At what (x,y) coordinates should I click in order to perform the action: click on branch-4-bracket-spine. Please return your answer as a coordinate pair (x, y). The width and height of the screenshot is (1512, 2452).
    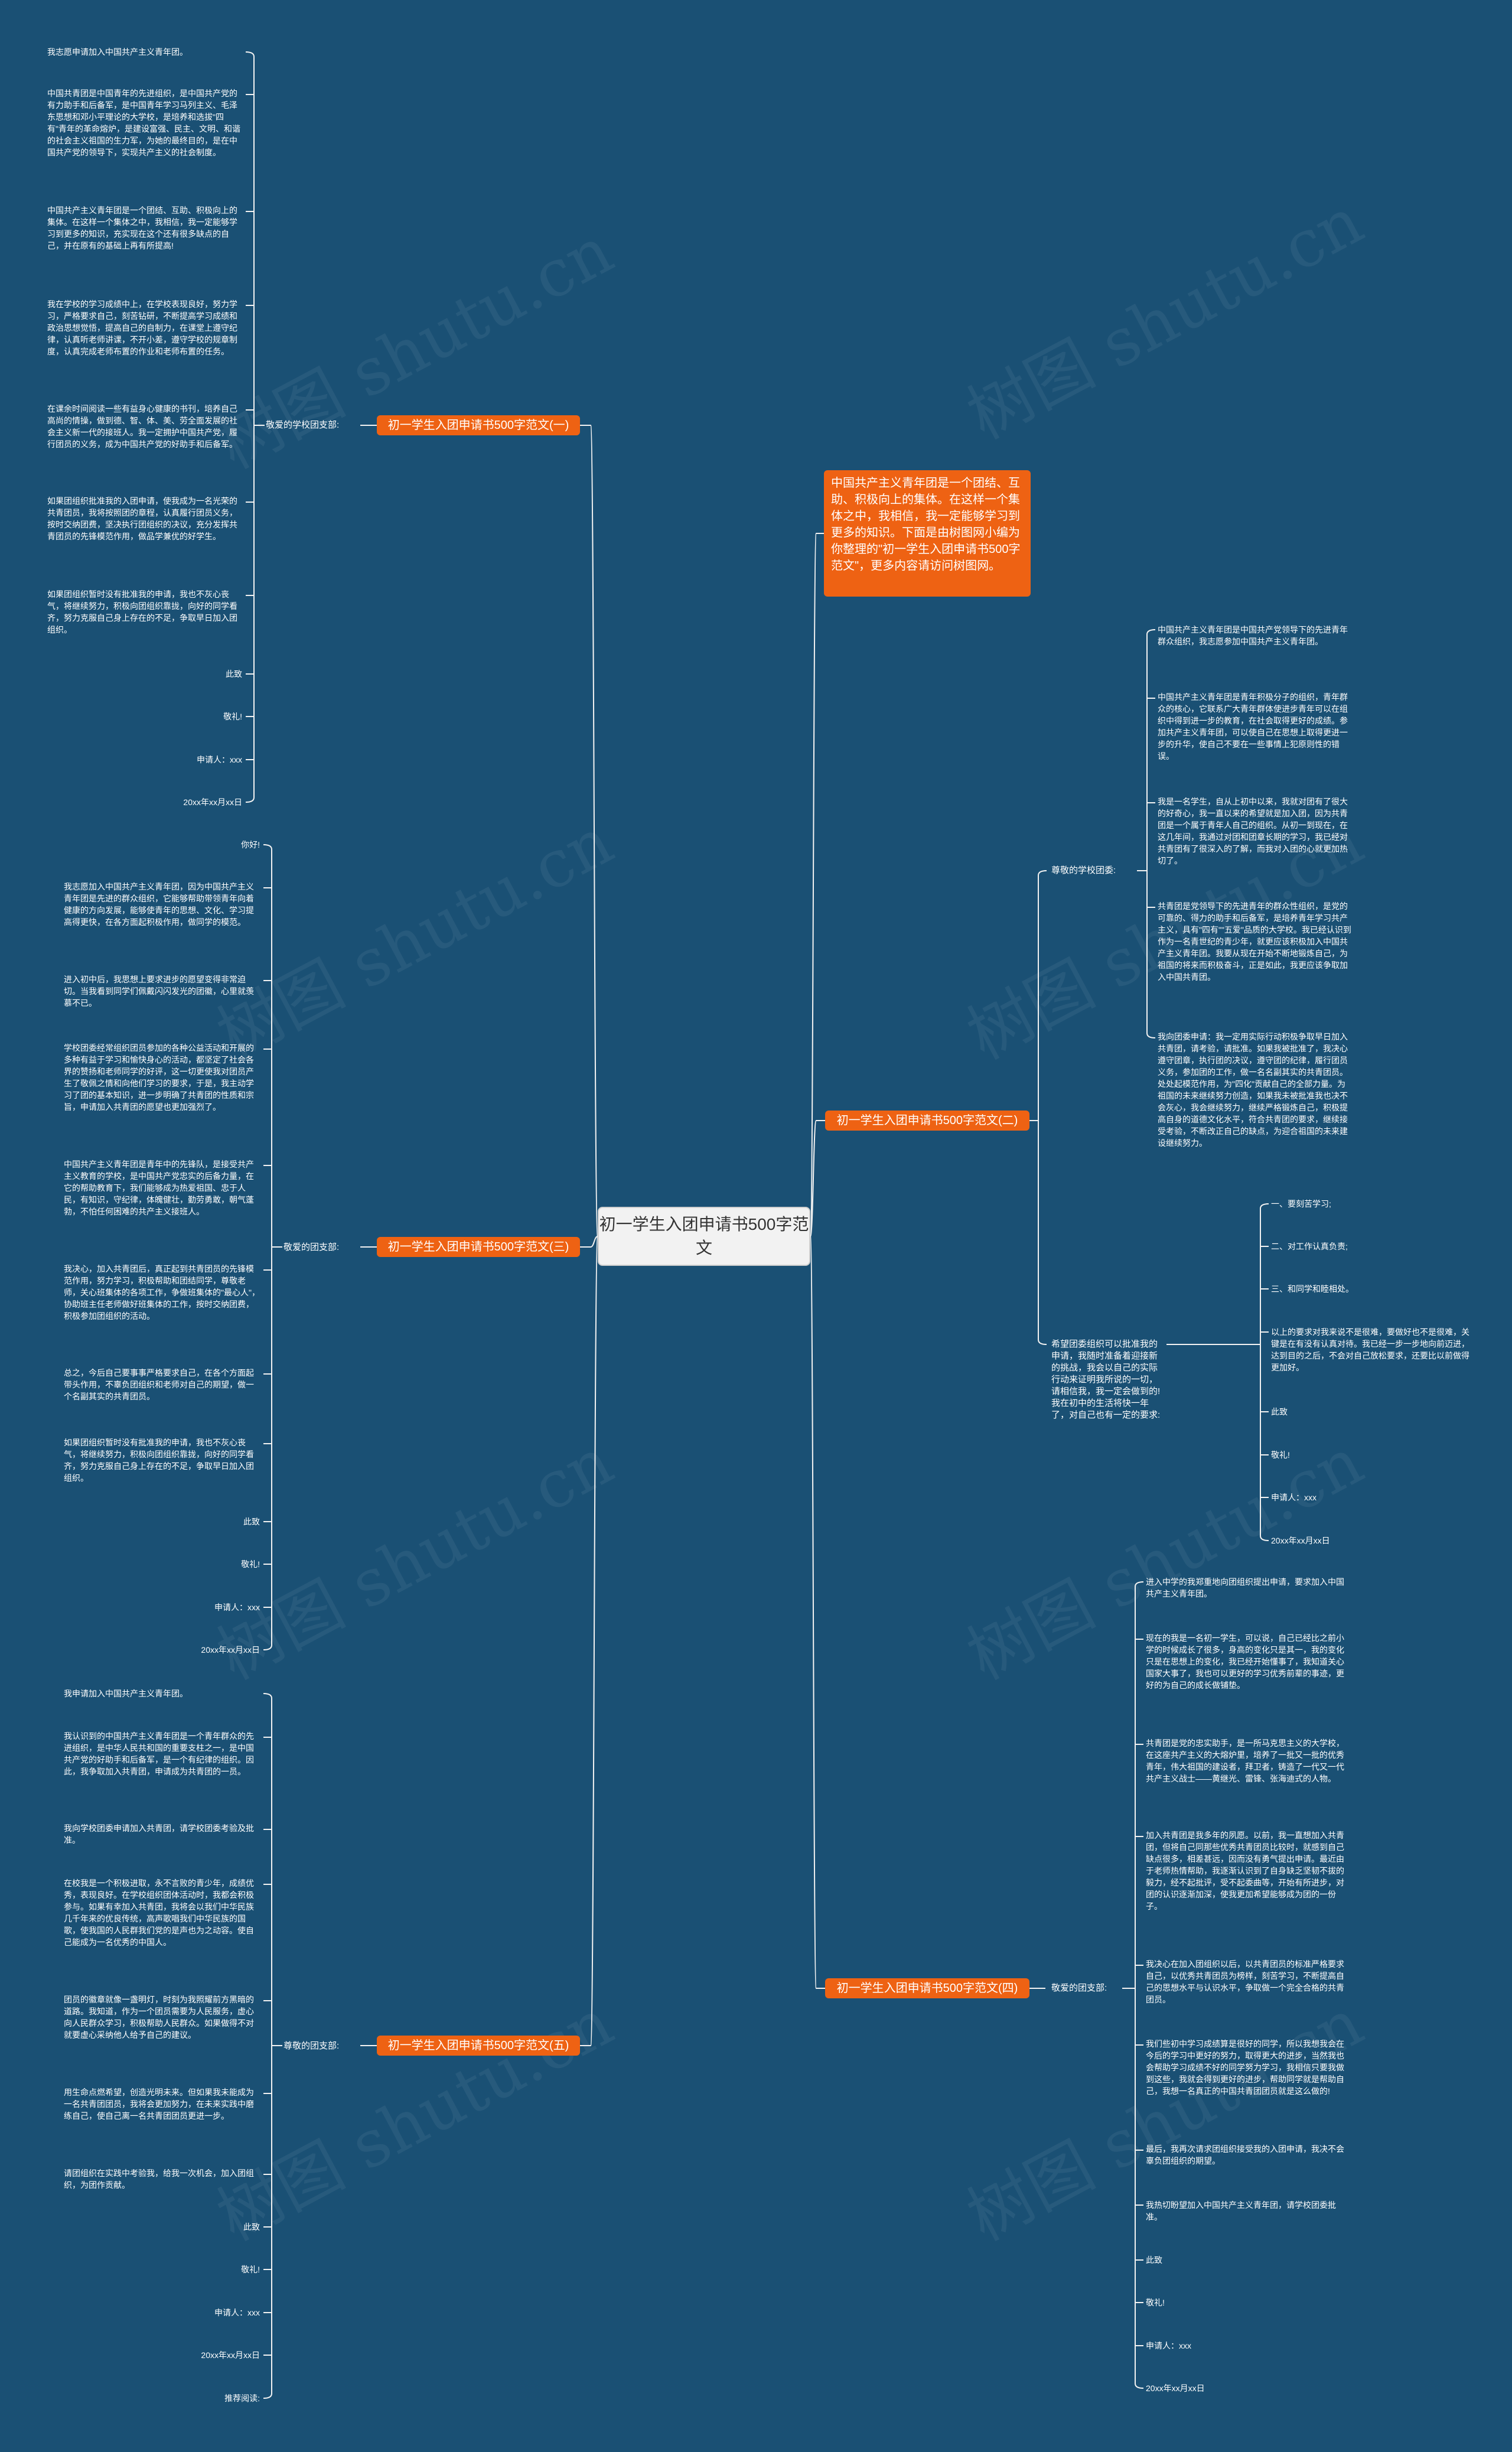
    Looking at the image, I should click on (1139, 1985).